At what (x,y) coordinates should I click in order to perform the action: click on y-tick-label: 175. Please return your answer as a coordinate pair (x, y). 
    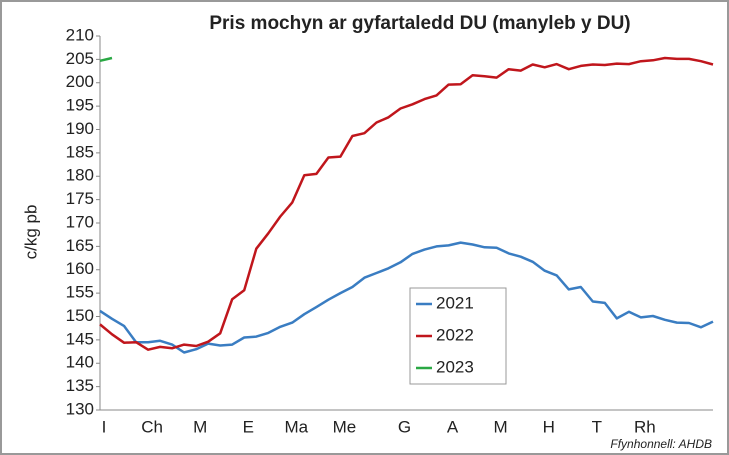
    Looking at the image, I should click on (80, 198).